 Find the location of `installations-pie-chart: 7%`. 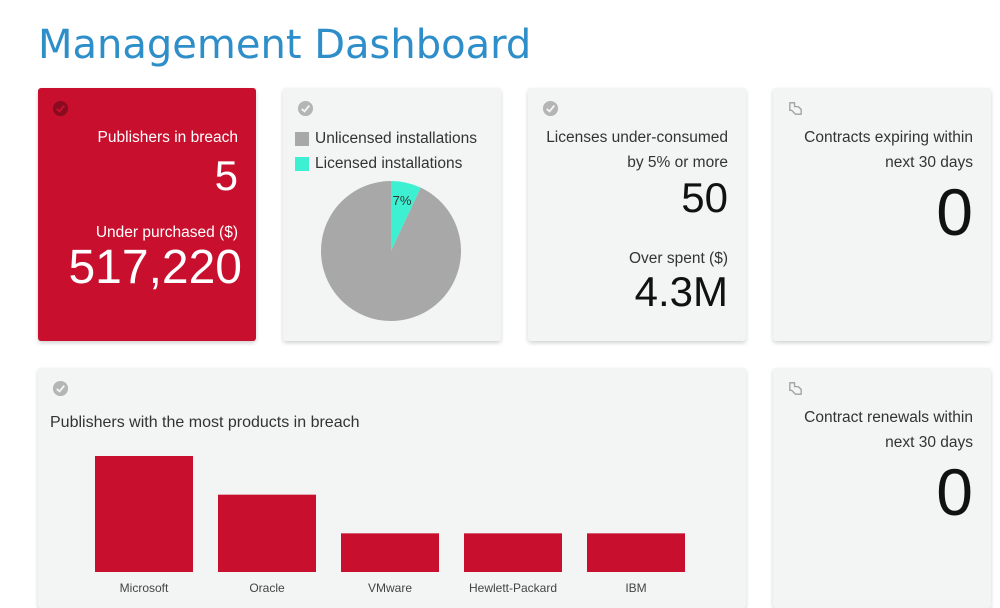

installations-pie-chart: 7% is located at coordinates (390, 251).